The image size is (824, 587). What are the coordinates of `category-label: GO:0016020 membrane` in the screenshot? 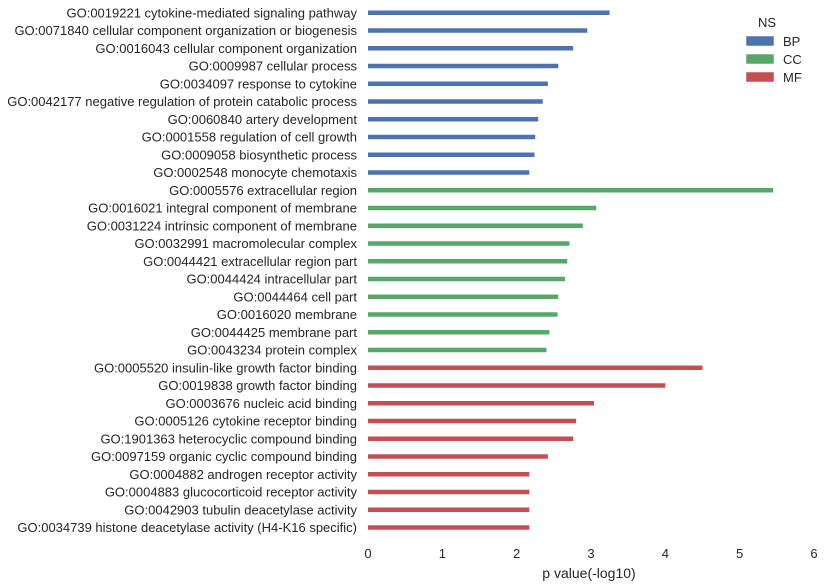 It's located at (287, 314).